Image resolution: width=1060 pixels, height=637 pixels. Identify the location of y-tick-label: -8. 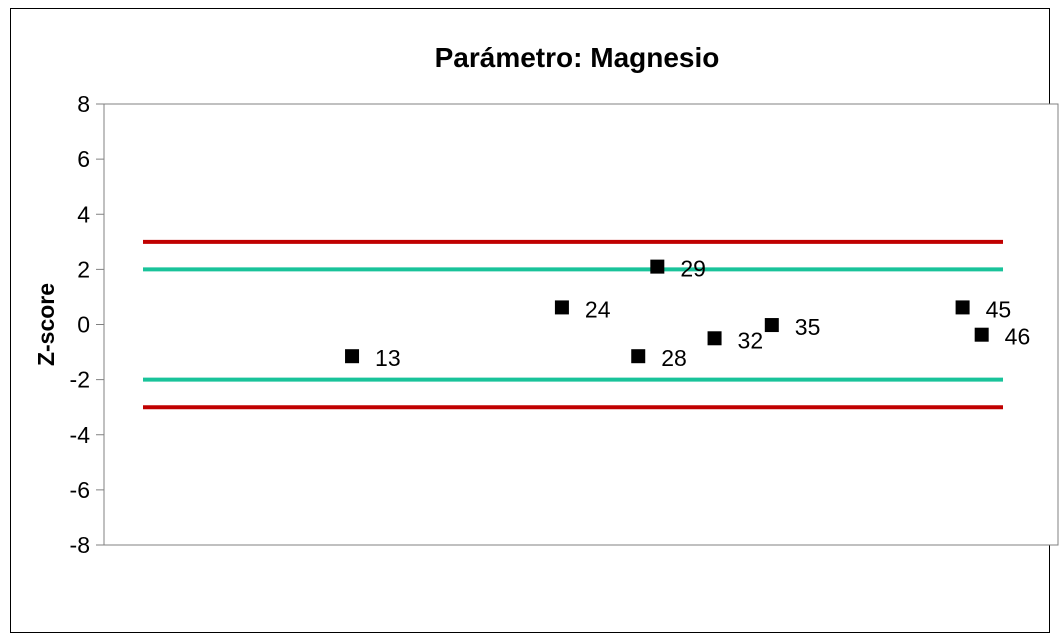
(80, 545).